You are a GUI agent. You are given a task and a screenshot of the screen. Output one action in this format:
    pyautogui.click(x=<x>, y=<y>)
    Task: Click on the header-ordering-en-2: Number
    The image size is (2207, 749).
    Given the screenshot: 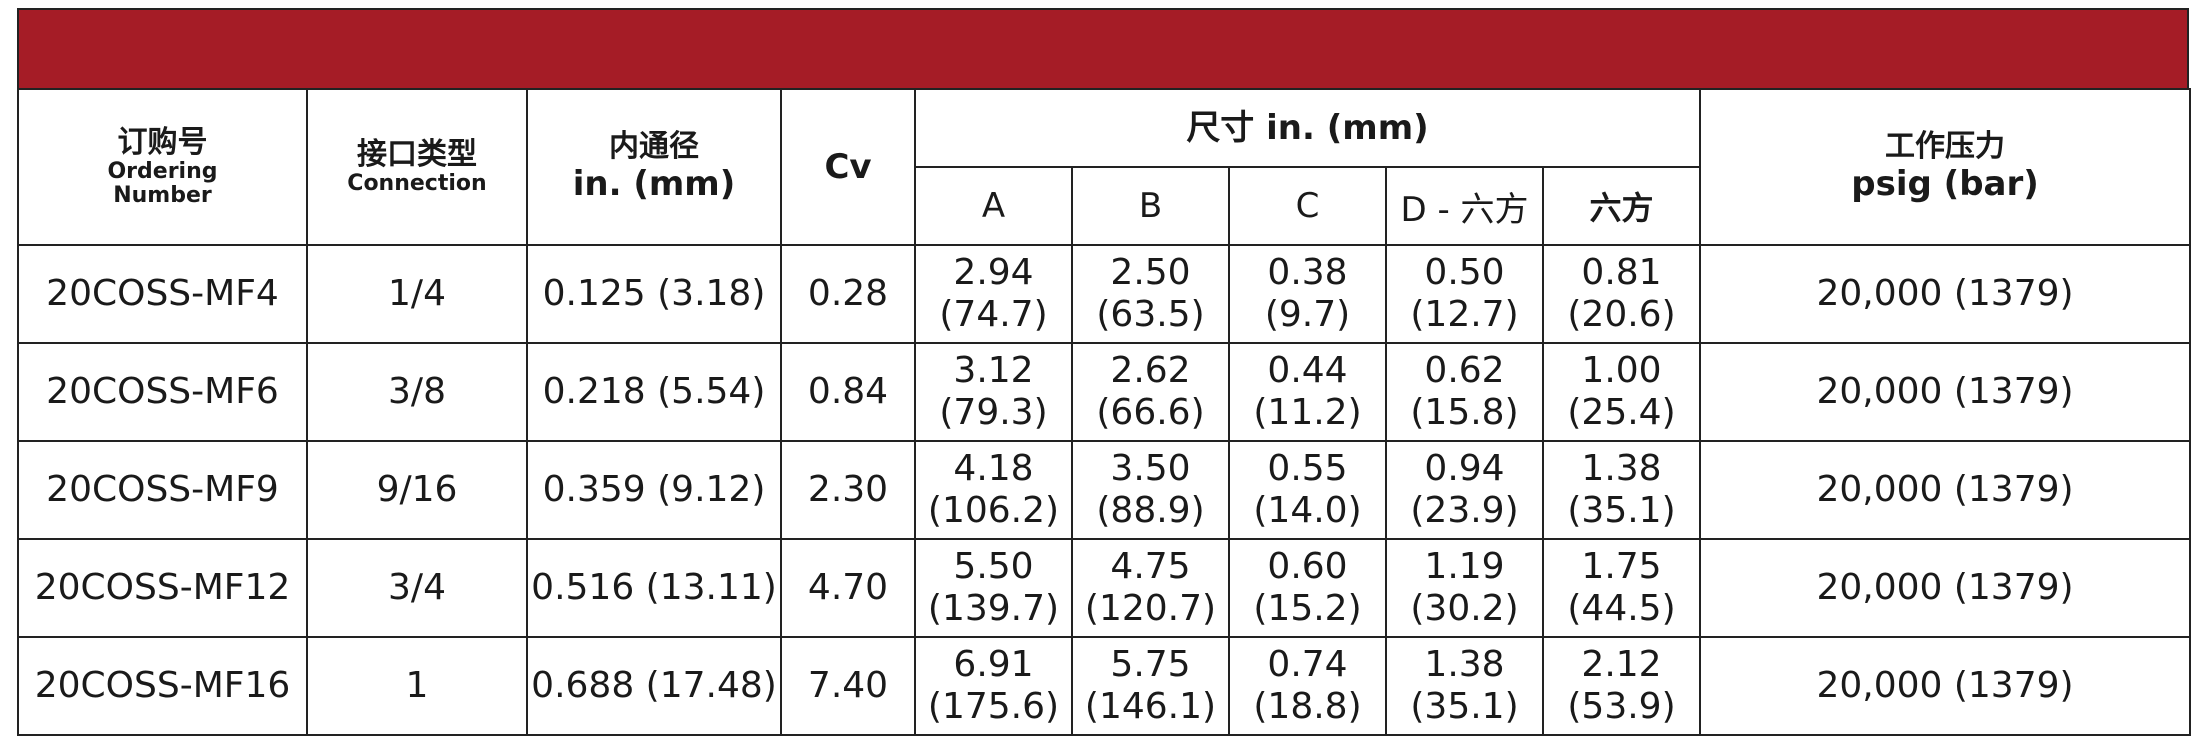 What is the action you would take?
    pyautogui.click(x=162, y=195)
    